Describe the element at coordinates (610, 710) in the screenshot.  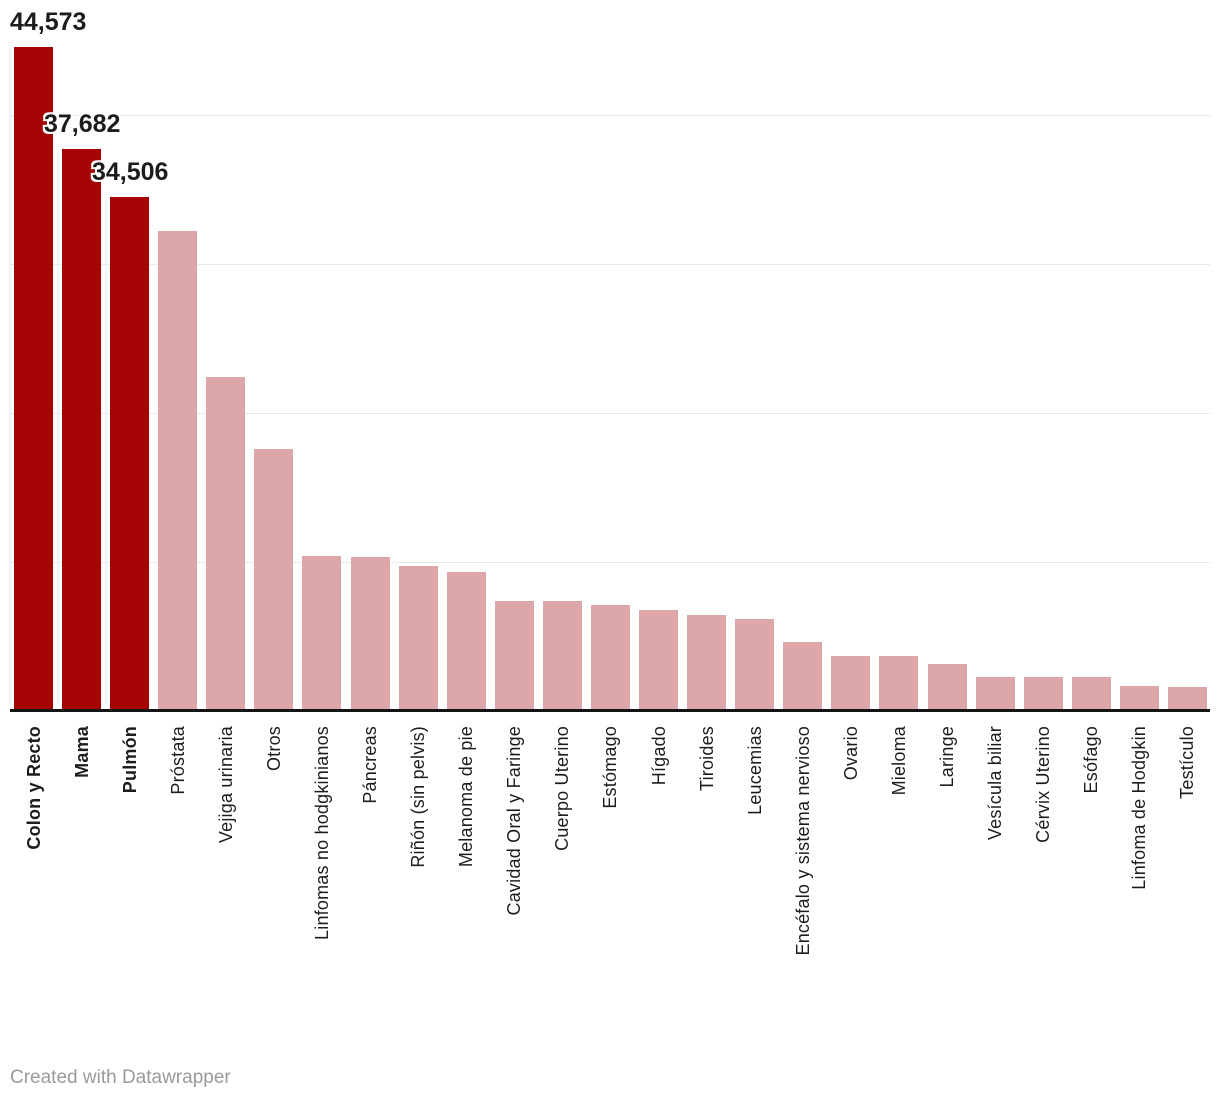
I see `x-axis-line` at that location.